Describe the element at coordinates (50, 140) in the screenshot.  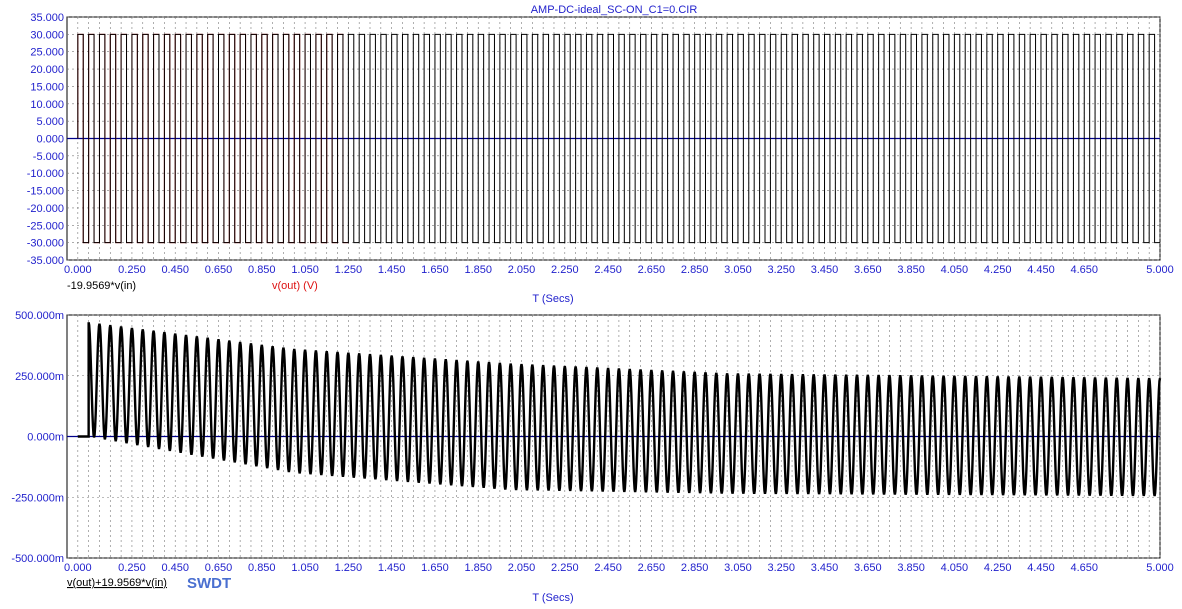
I see `y-tick-label: 0.000` at that location.